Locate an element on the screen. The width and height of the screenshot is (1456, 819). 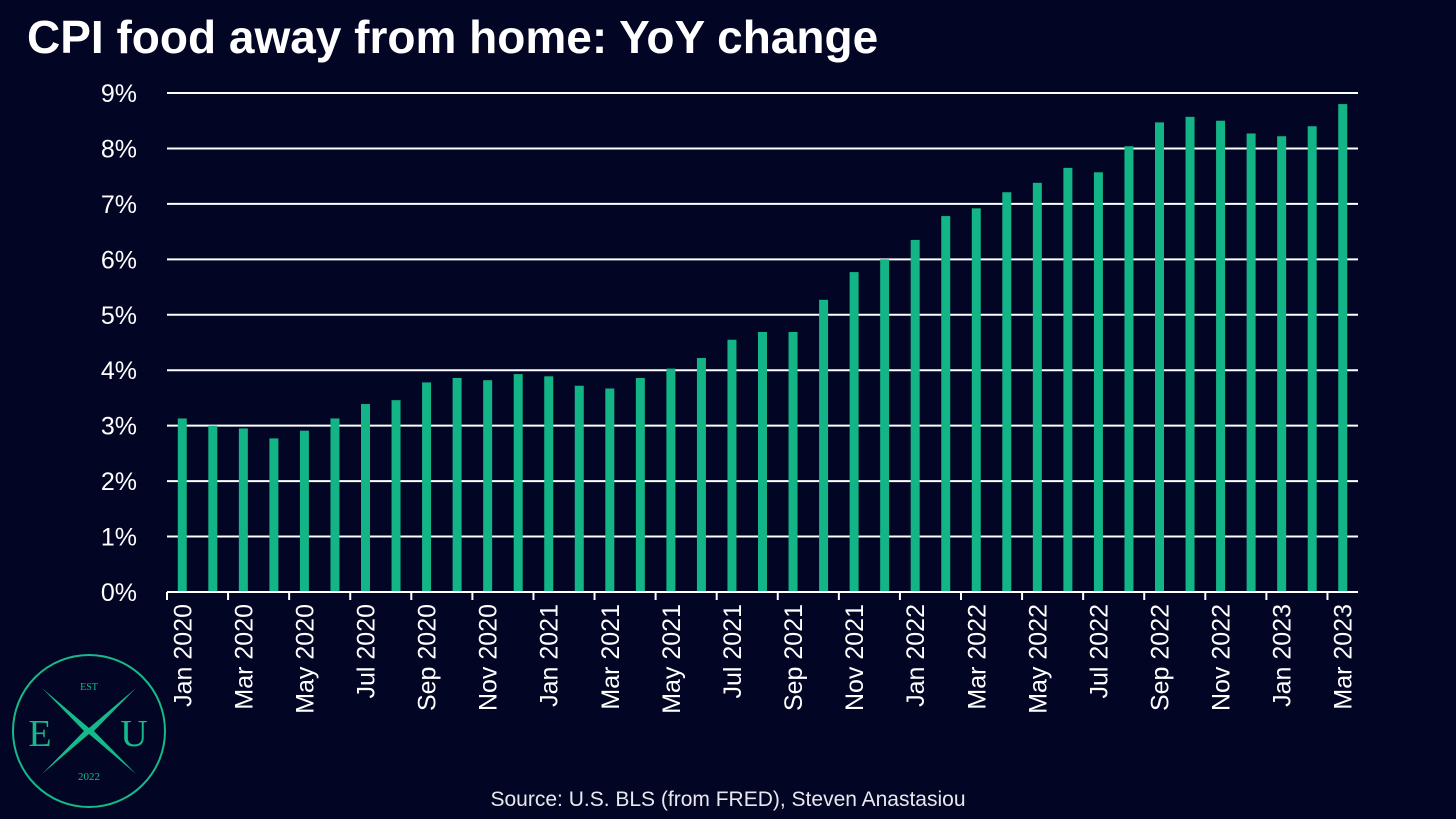
x-tick-label: Nov 2021 is located at coordinates (855, 657).